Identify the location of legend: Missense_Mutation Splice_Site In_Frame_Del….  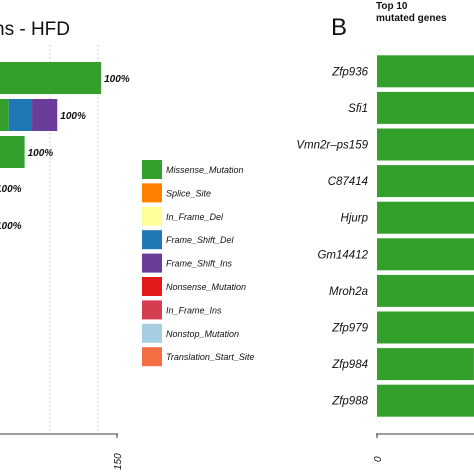
(198, 263).